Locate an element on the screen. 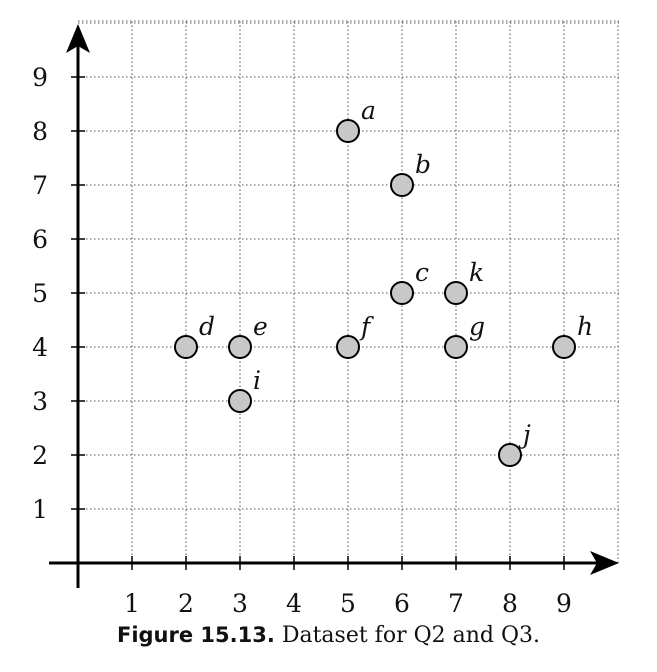 The image size is (657, 672). caption-number: Figure 15.13. is located at coordinates (195, 635).